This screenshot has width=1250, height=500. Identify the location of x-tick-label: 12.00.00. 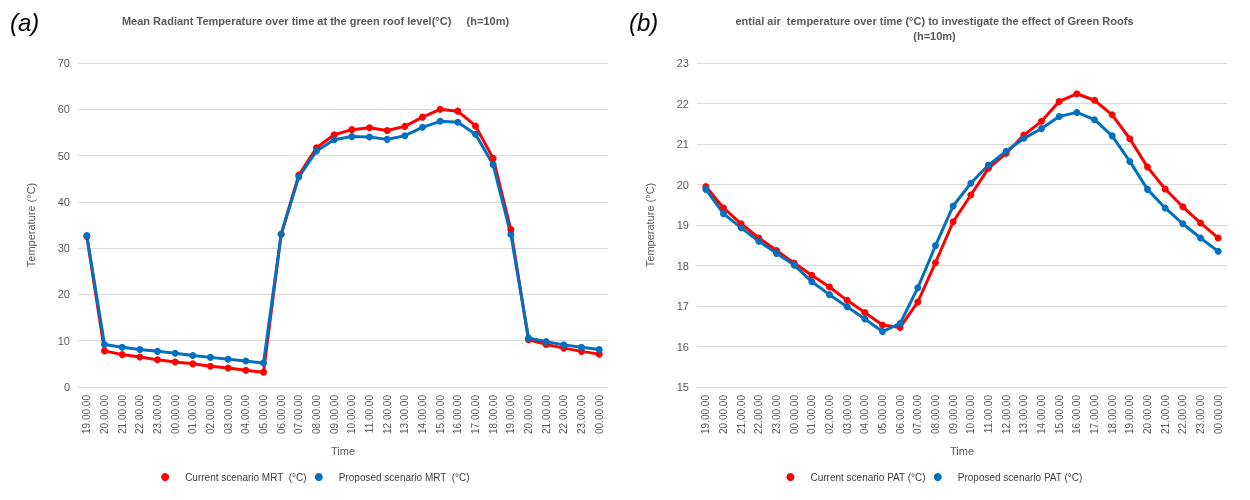
(387, 414).